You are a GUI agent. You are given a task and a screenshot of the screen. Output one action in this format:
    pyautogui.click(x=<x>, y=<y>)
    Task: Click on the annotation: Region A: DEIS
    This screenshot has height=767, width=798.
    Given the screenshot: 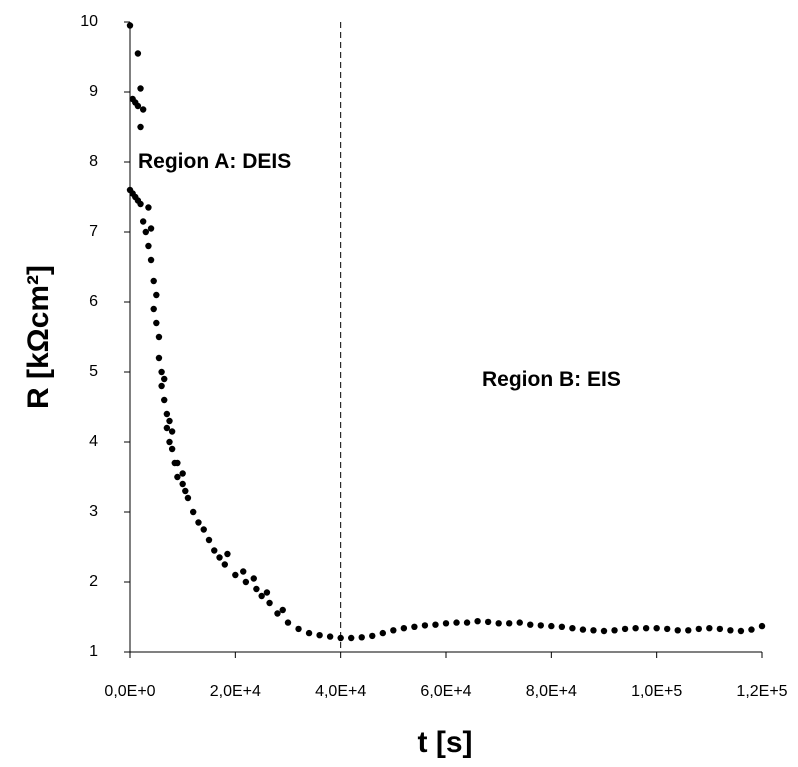 What is the action you would take?
    pyautogui.click(x=214, y=161)
    